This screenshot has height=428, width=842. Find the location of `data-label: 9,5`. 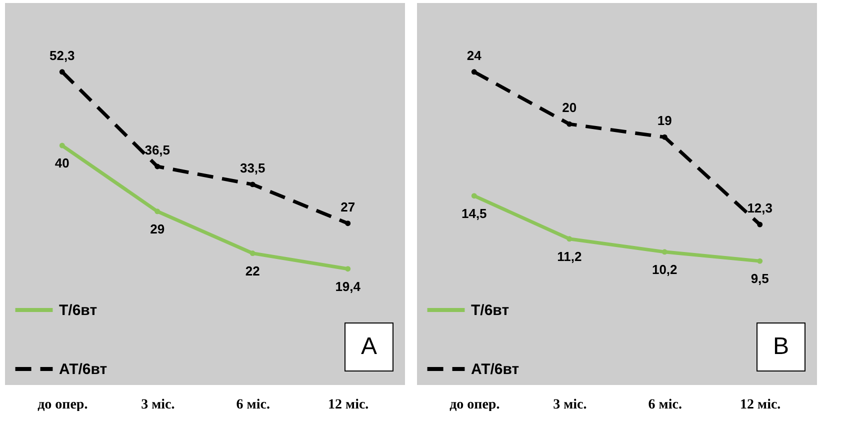

data-label: 9,5 is located at coordinates (759, 278).